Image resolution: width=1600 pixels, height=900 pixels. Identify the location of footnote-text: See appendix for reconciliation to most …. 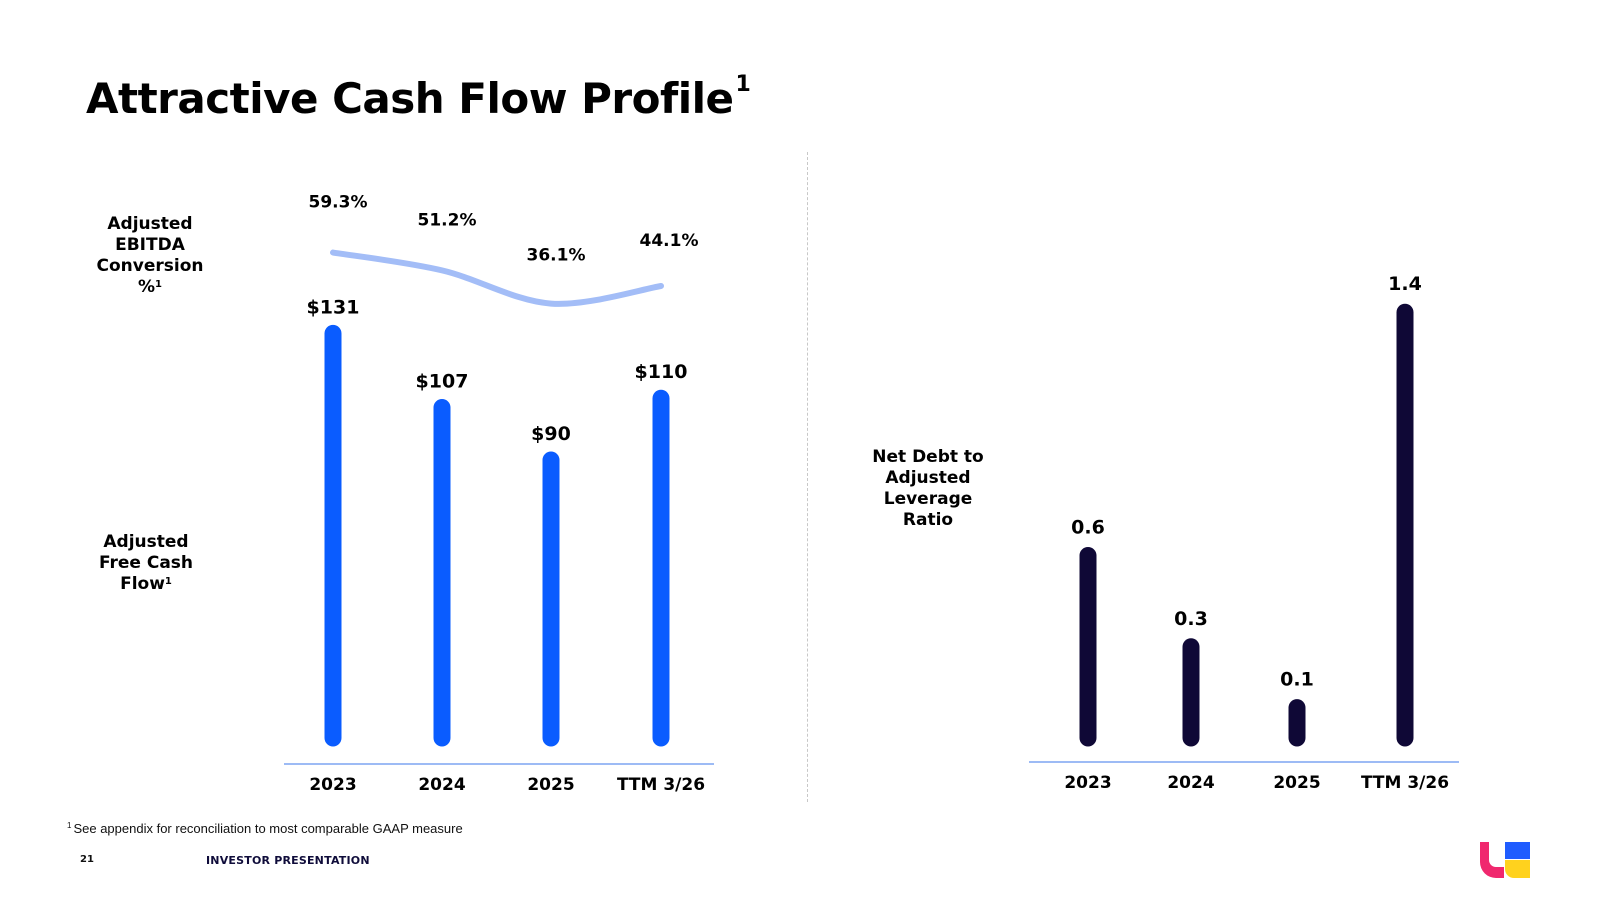
(268, 828).